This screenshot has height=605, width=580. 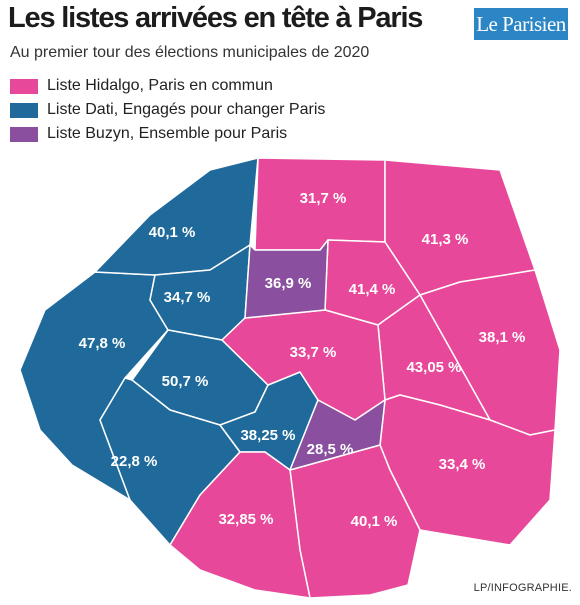 What do you see at coordinates (245, 519) in the screenshot?
I see `label-district-14: 32,85 %` at bounding box center [245, 519].